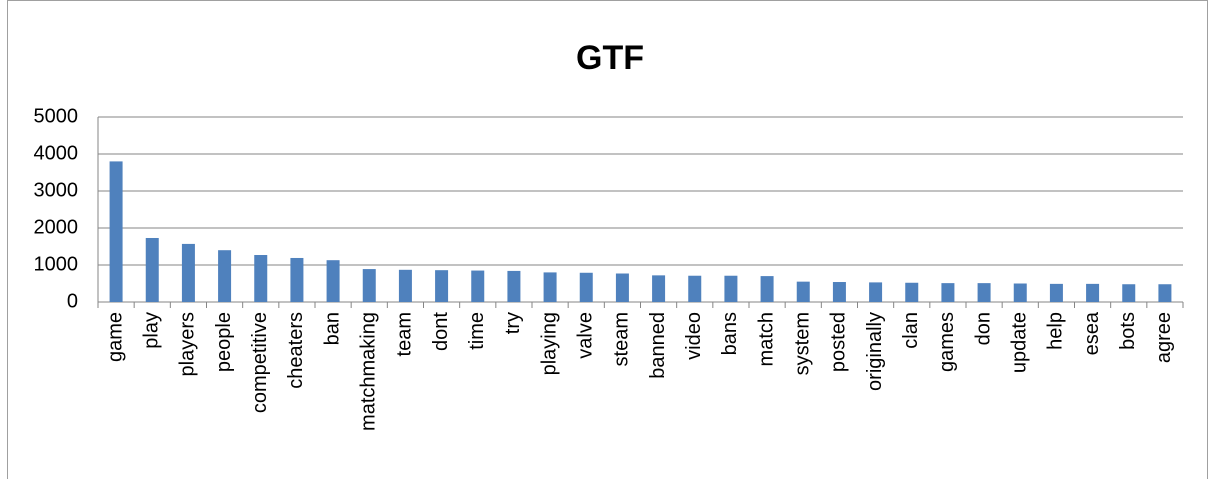 The width and height of the screenshot is (1209, 479). What do you see at coordinates (622, 339) in the screenshot?
I see `x-tick-label: steam` at bounding box center [622, 339].